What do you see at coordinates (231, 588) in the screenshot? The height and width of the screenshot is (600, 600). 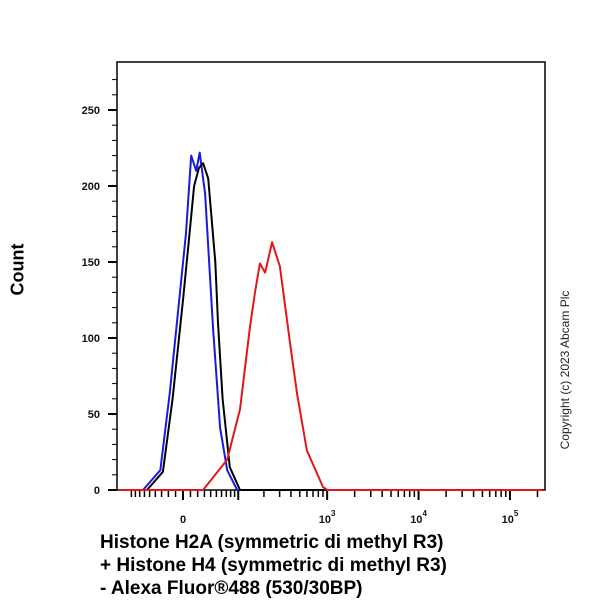 I see `x-axis-title-line-3: - Alexa Fluor®488 (530/30BP)` at bounding box center [231, 588].